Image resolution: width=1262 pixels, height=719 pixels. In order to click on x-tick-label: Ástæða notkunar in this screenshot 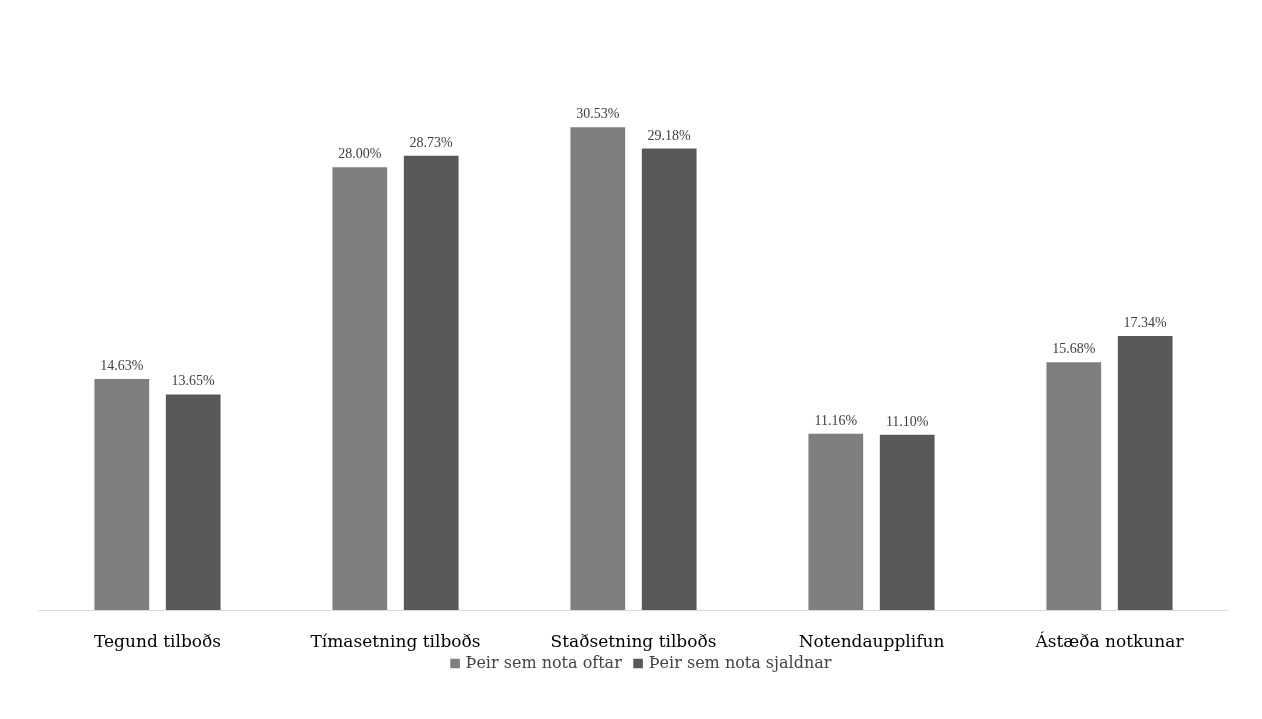, I will do `click(1109, 640)`.